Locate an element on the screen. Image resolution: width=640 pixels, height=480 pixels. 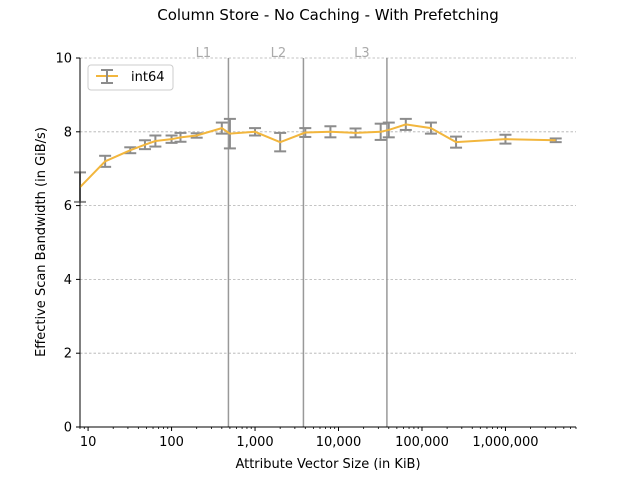
x-tick-label: 10 is located at coordinates (88, 442).